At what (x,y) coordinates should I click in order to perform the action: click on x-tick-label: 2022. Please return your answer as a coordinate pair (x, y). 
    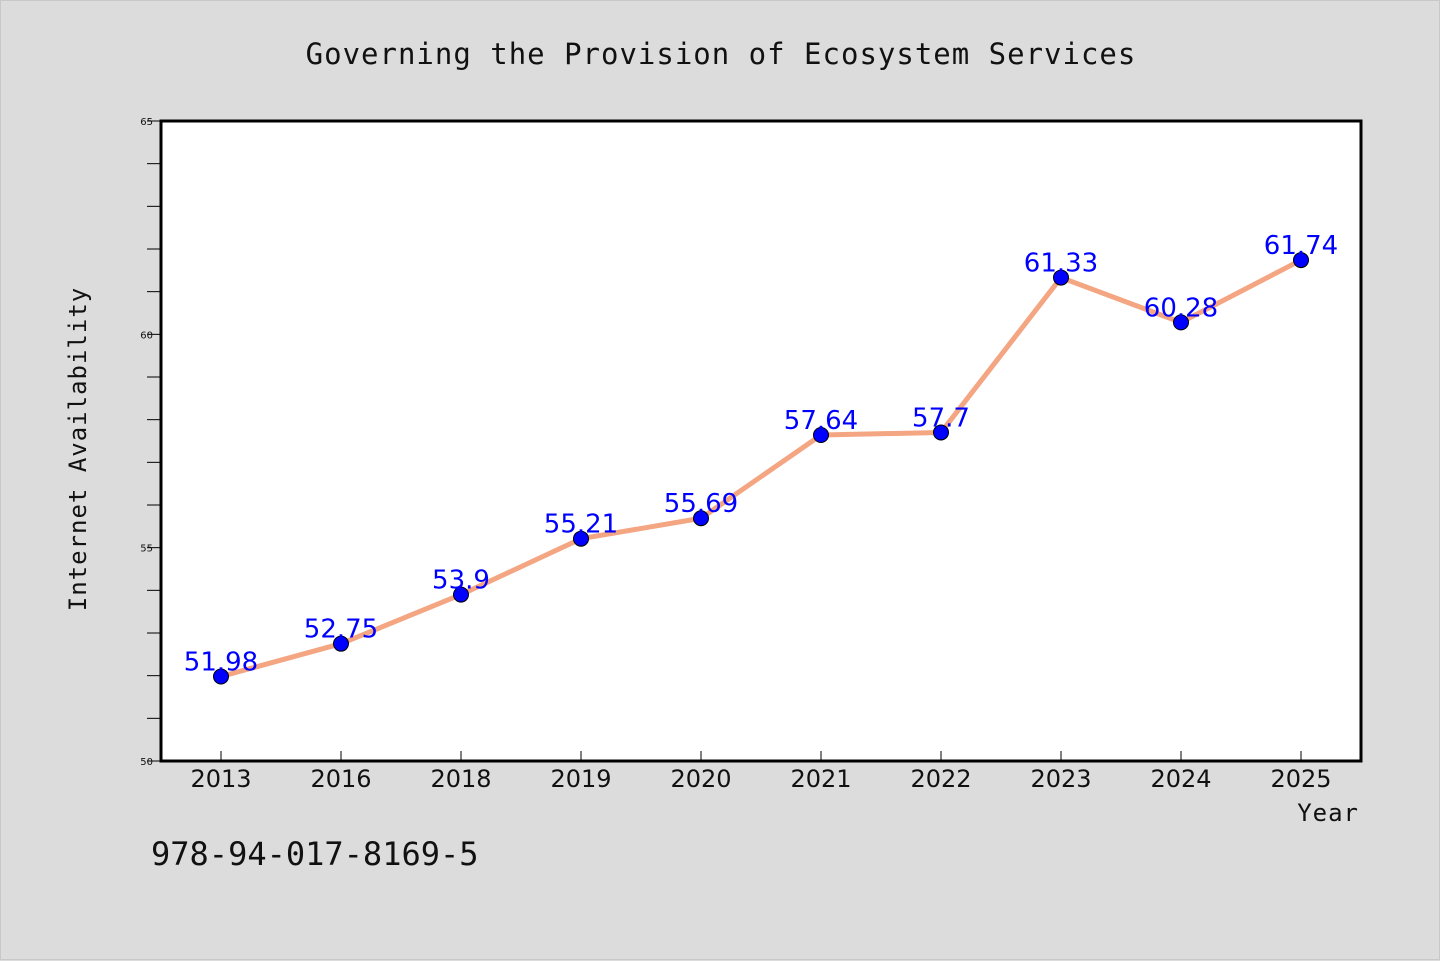
    Looking at the image, I should click on (940, 779).